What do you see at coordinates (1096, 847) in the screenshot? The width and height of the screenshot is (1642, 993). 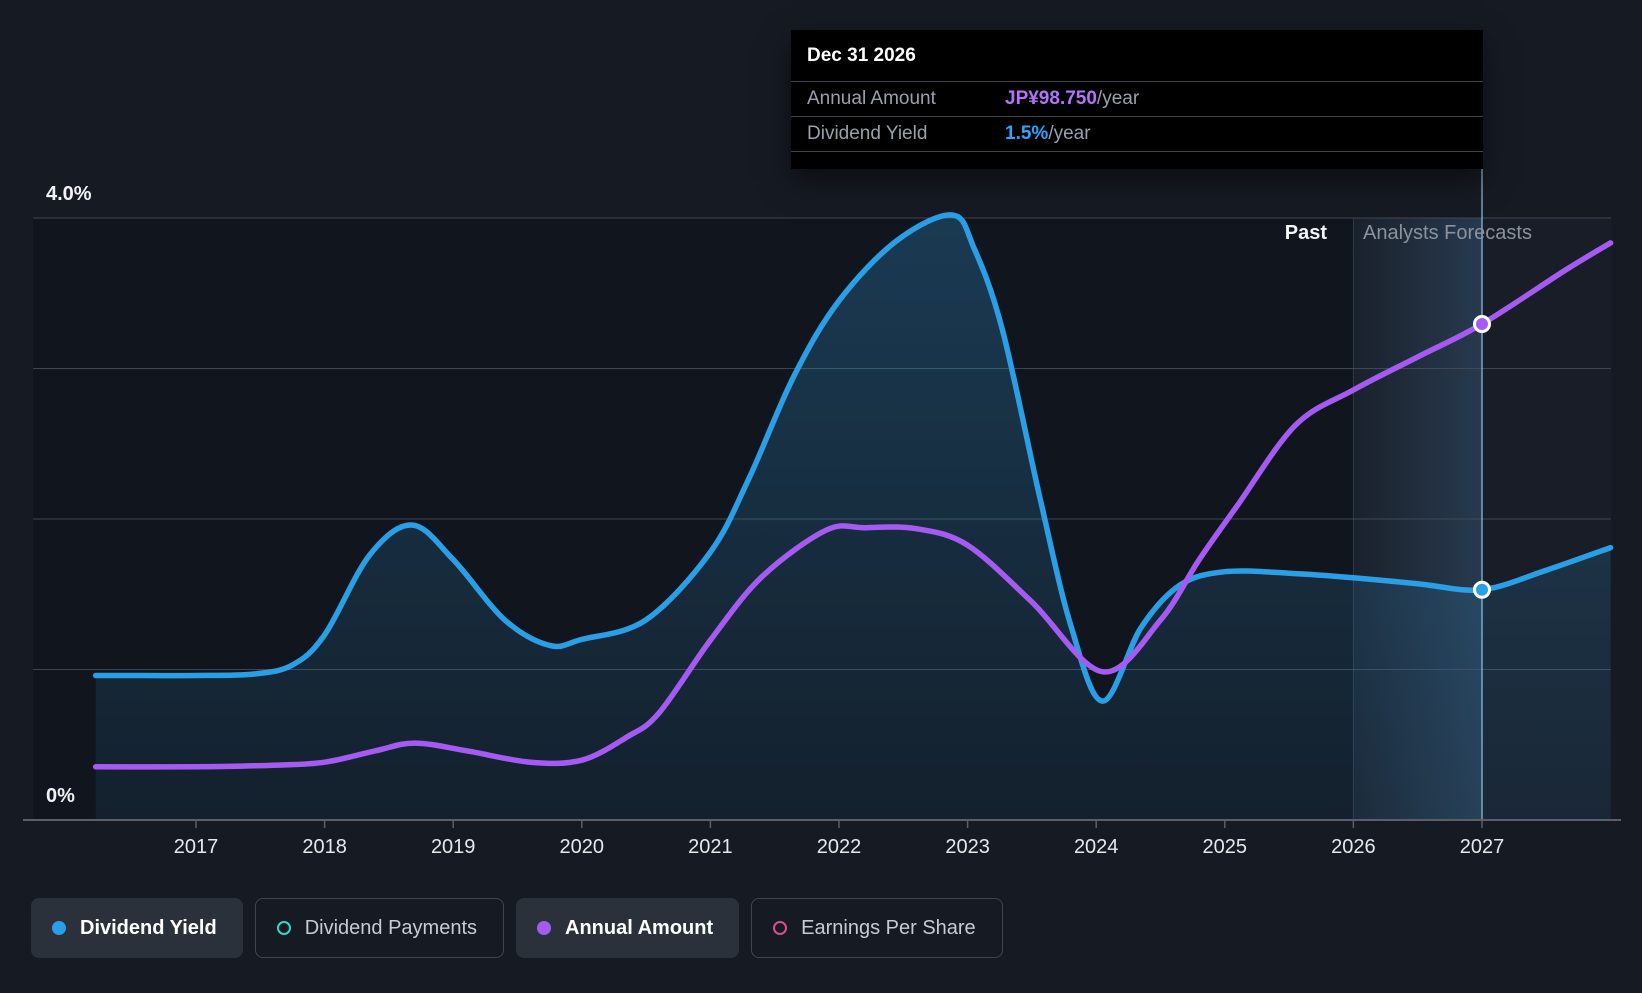 I see `x-tick-label-2024: 2024` at bounding box center [1096, 847].